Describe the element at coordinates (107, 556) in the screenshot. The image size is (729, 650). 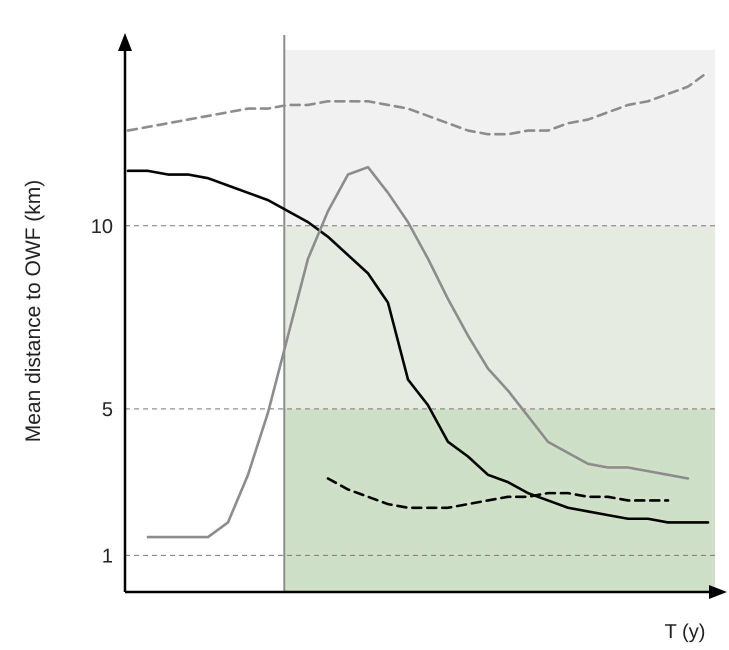
I see `y-tick-label: 1` at that location.